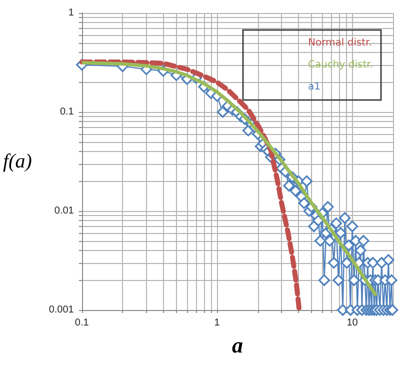 Image resolution: width=407 pixels, height=368 pixels. What do you see at coordinates (67, 112) in the screenshot?
I see `y-tick-label: 0.1` at bounding box center [67, 112].